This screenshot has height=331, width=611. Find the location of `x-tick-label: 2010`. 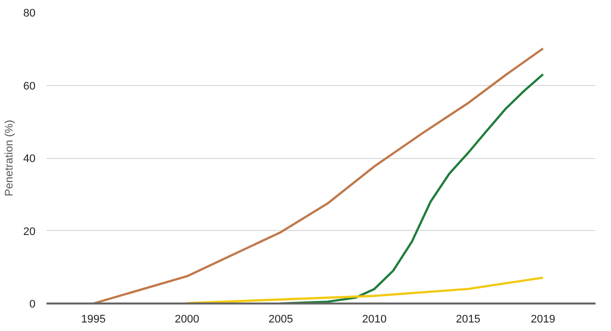

x-tick-label: 2010 is located at coordinates (374, 320).